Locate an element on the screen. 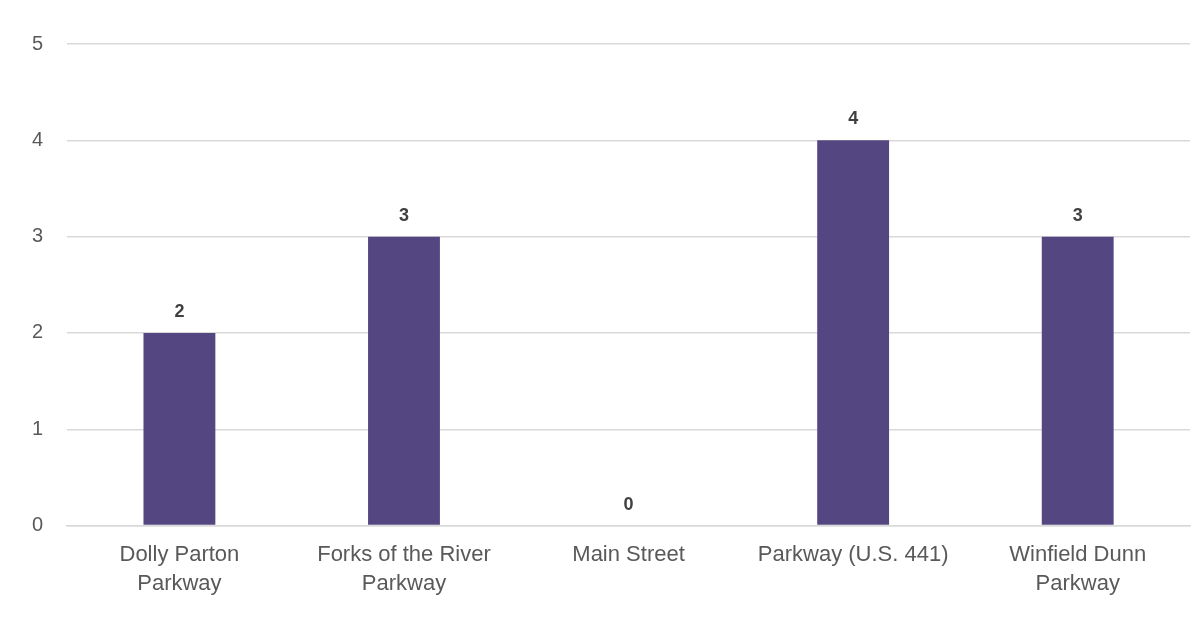 The height and width of the screenshot is (625, 1202). y-tick-label: 2 is located at coordinates (38, 331).